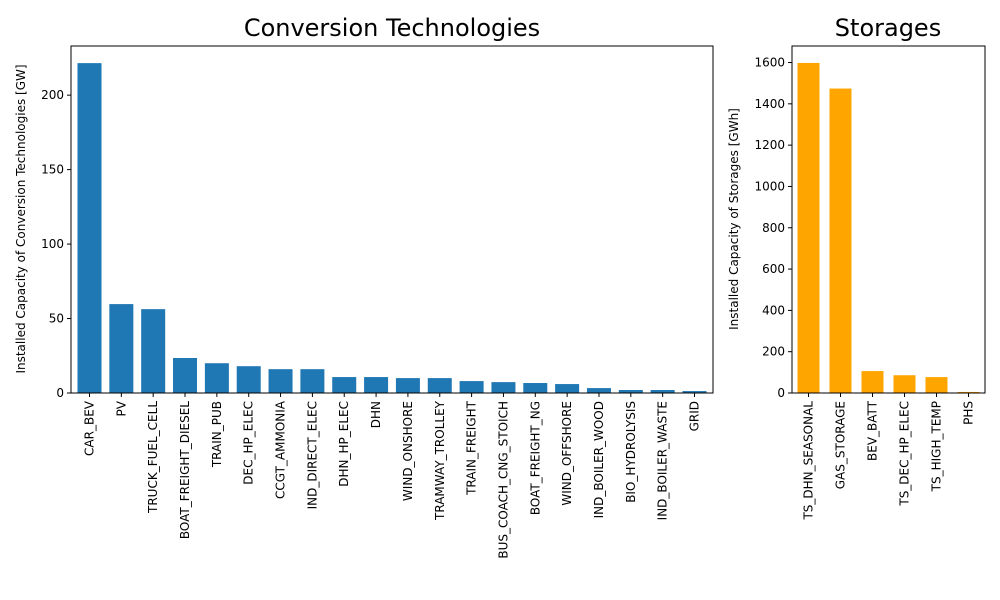 The height and width of the screenshot is (600, 1000). What do you see at coordinates (567, 453) in the screenshot?
I see `x-tick-label-conversion-15: WIND_OFFSHORE` at bounding box center [567, 453].